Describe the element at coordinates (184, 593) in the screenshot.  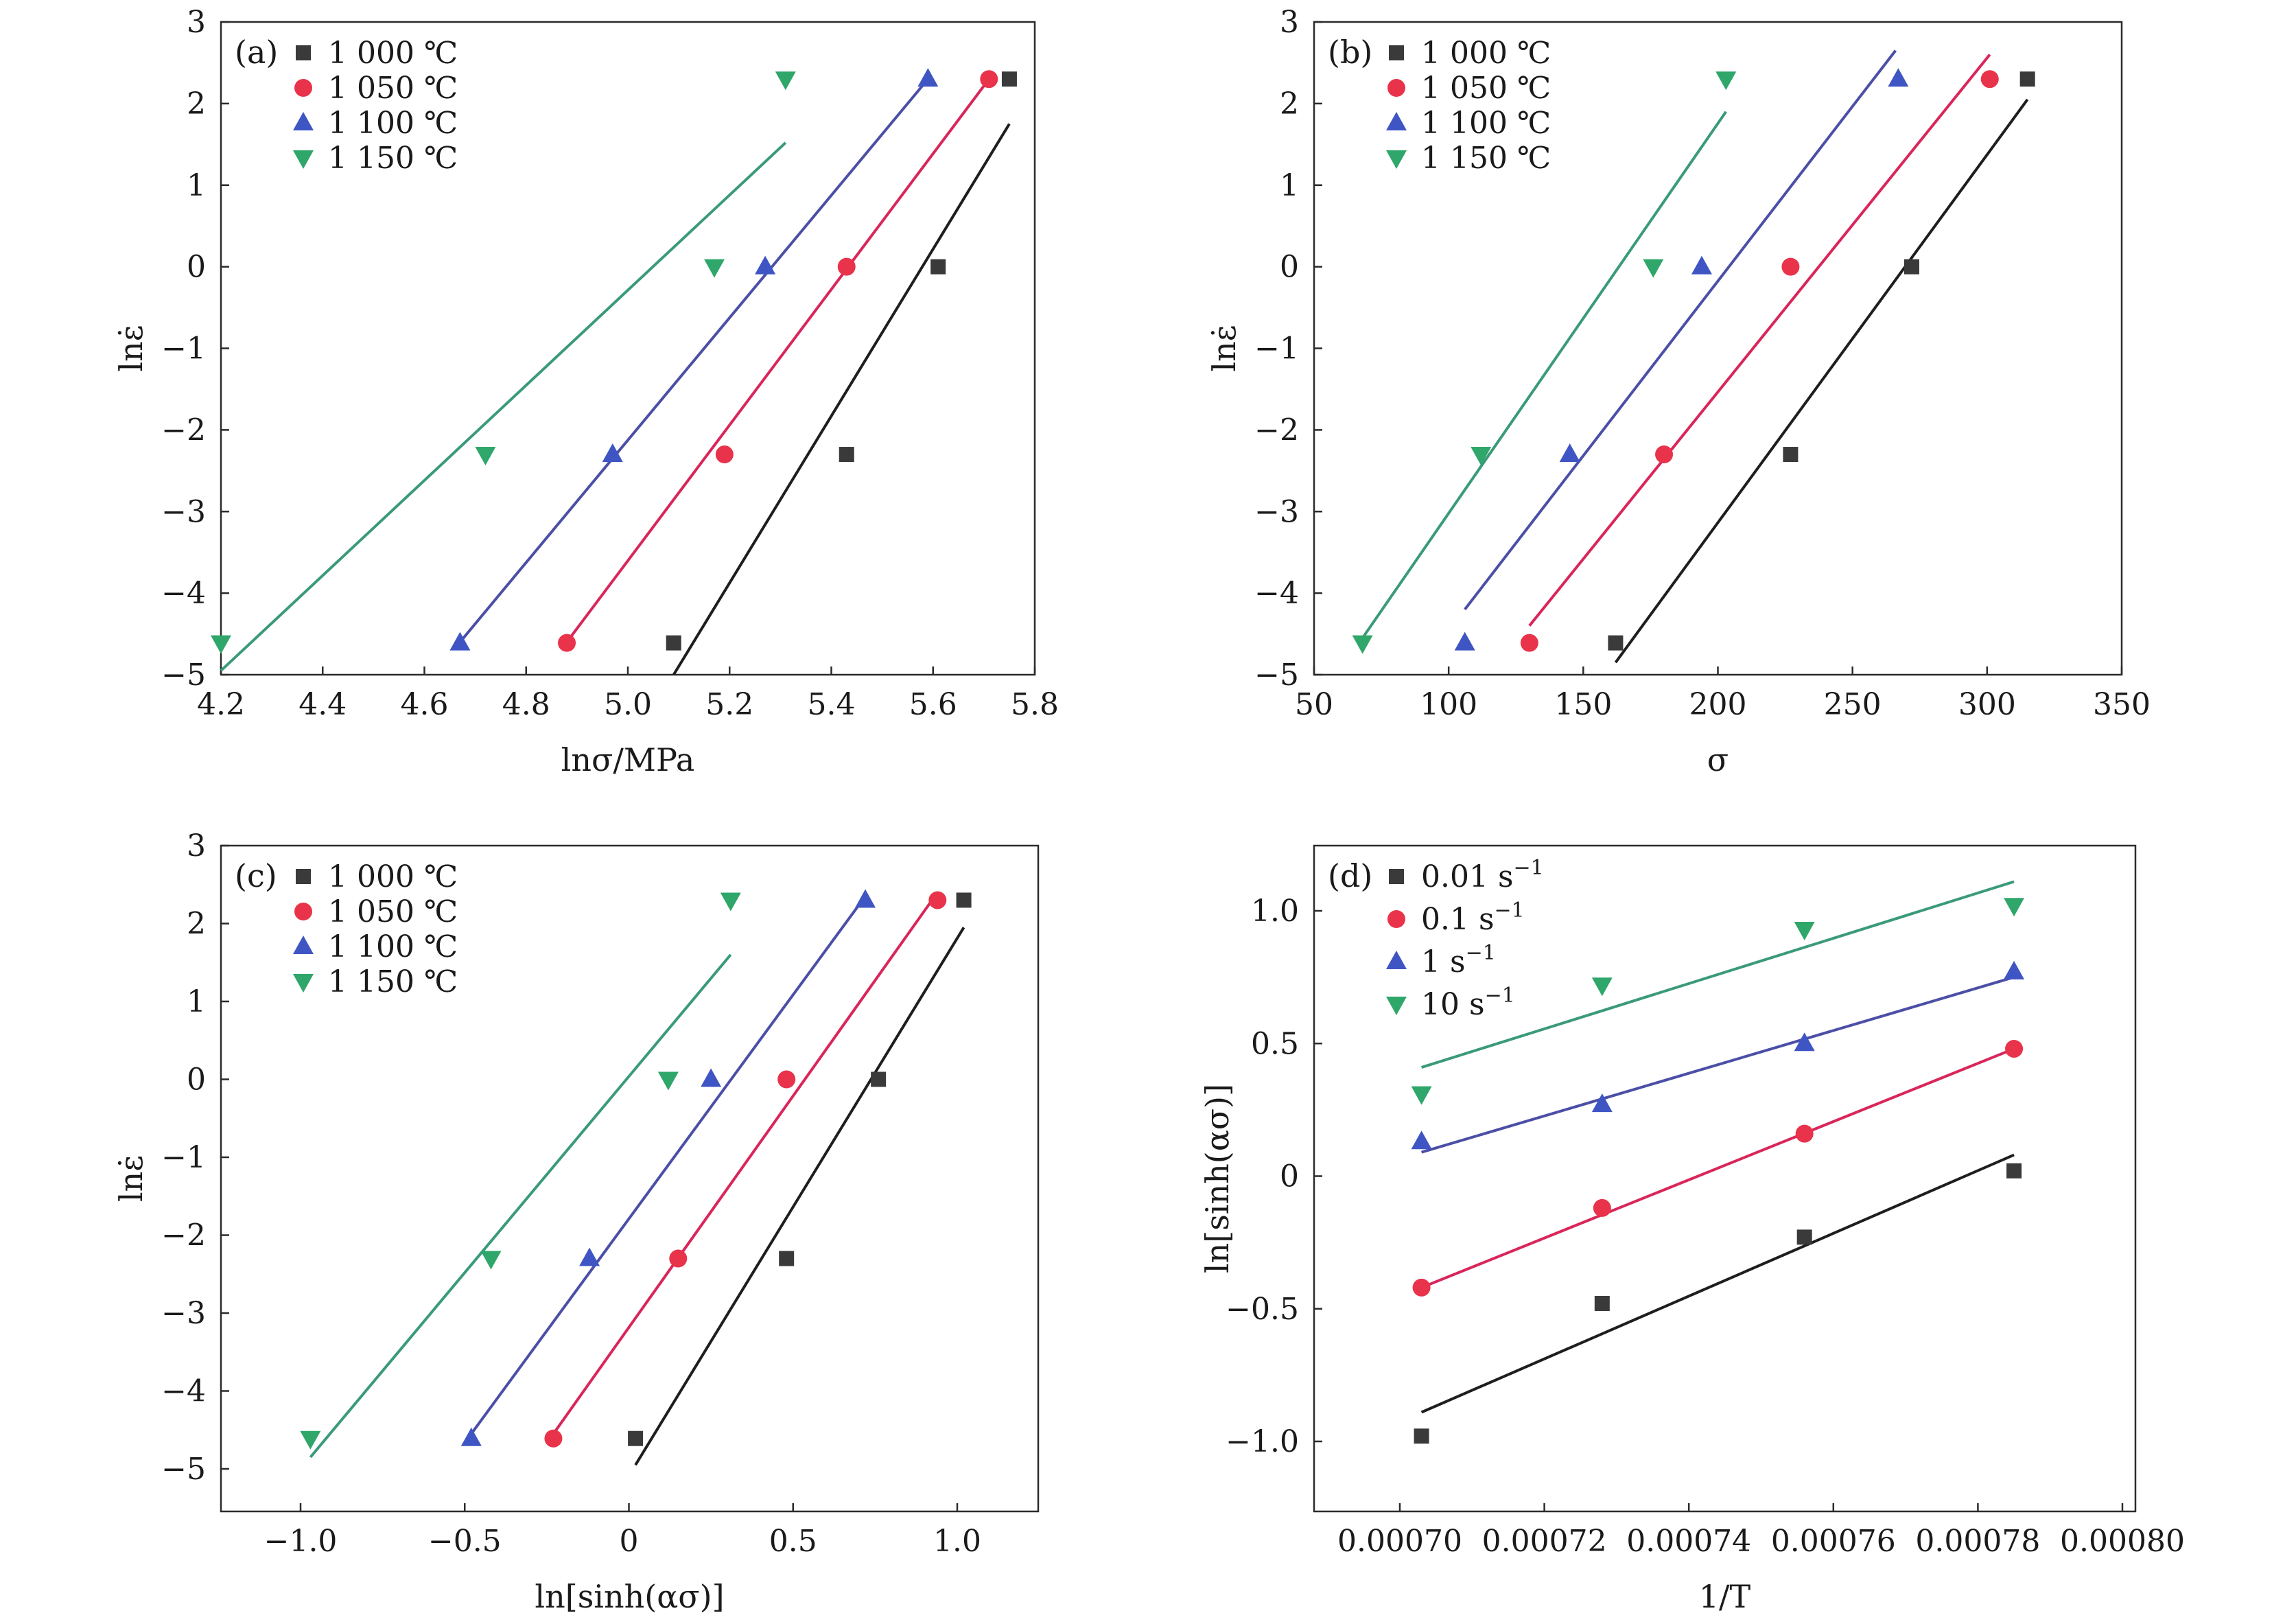
I see `y-tick-label: −4` at that location.